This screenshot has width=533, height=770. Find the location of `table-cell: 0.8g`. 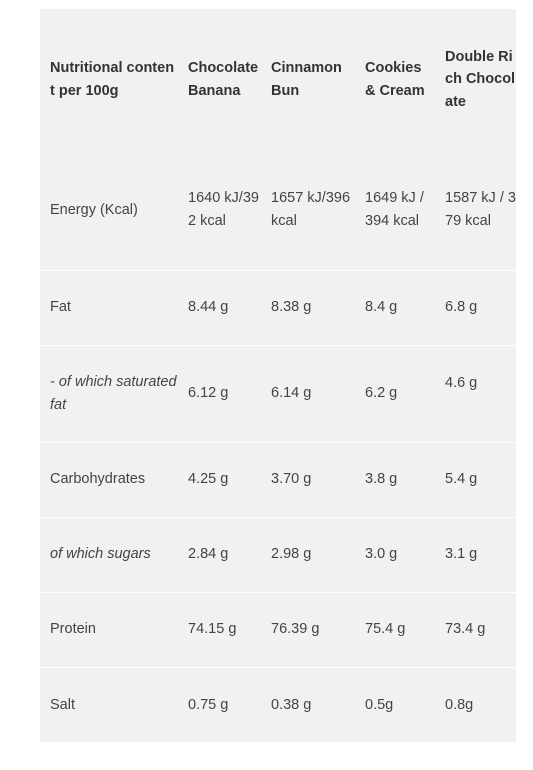

table-cell: 0.8g is located at coordinates (459, 704).